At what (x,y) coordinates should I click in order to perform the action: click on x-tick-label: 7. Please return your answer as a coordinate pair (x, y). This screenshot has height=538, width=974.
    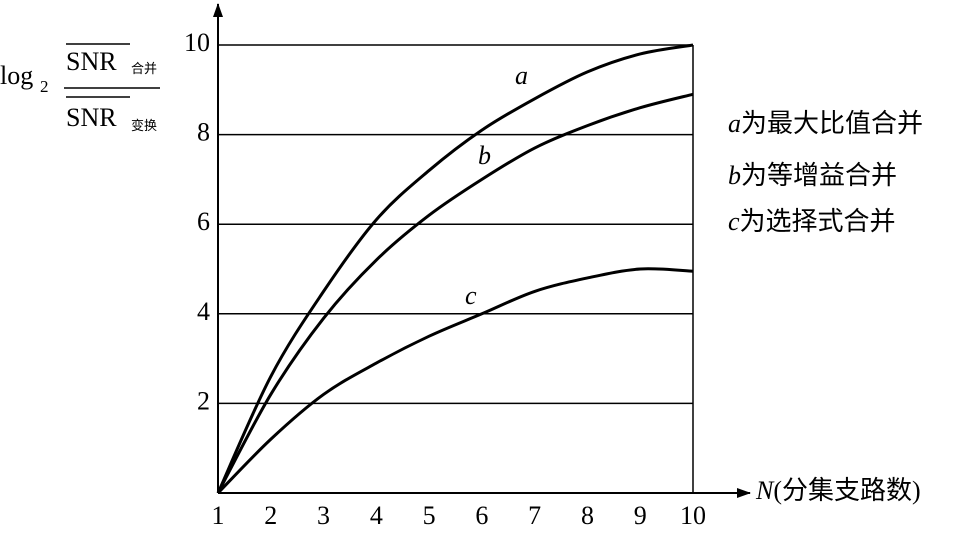
    Looking at the image, I should click on (534, 515).